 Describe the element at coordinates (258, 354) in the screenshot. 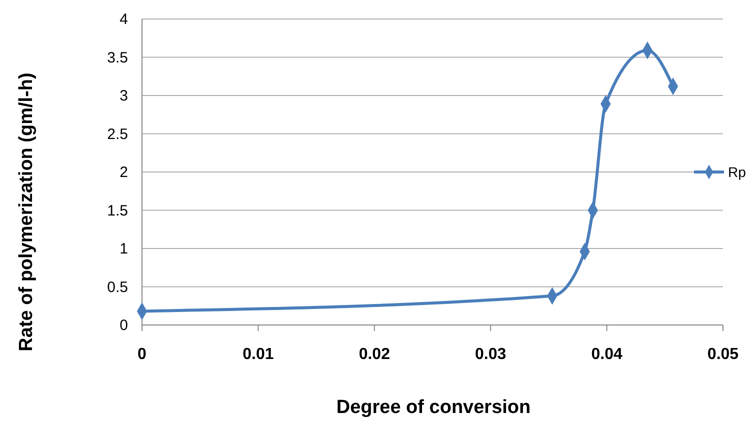

I see `x-tick-label: 0.01` at that location.